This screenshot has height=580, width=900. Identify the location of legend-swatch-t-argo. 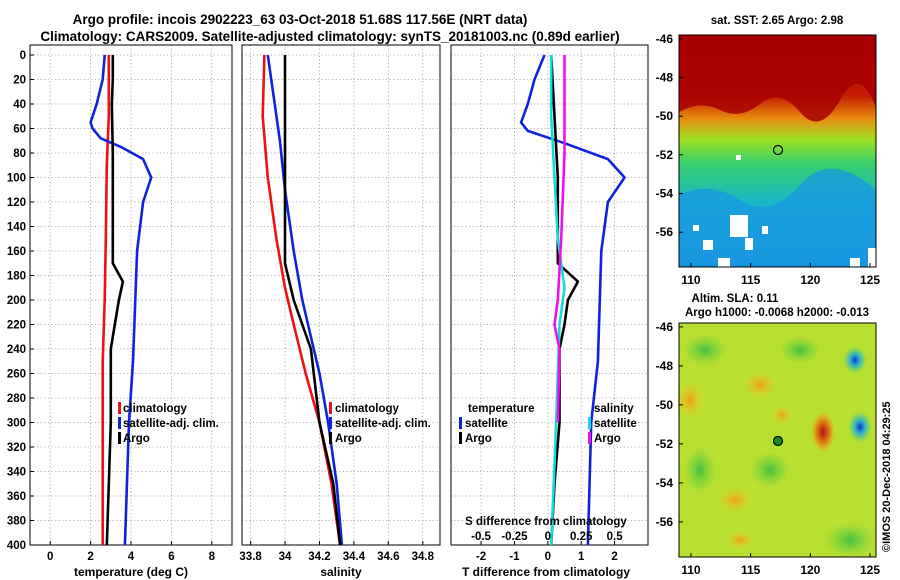
(460, 438).